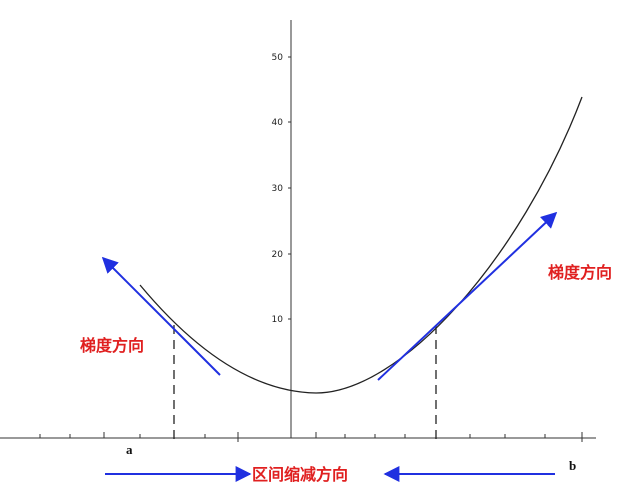  I want to click on y-tick-label: 50, so click(278, 58).